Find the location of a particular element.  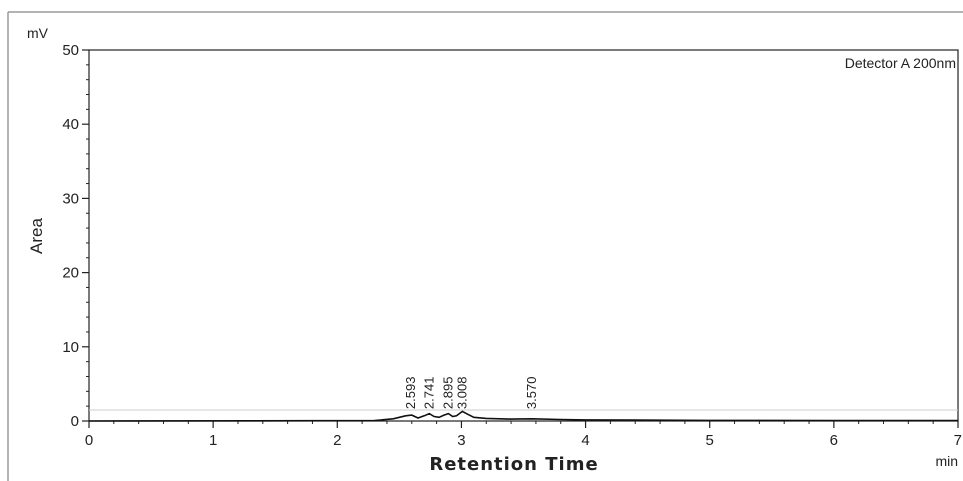

x-tick-label: 4 is located at coordinates (585, 440).